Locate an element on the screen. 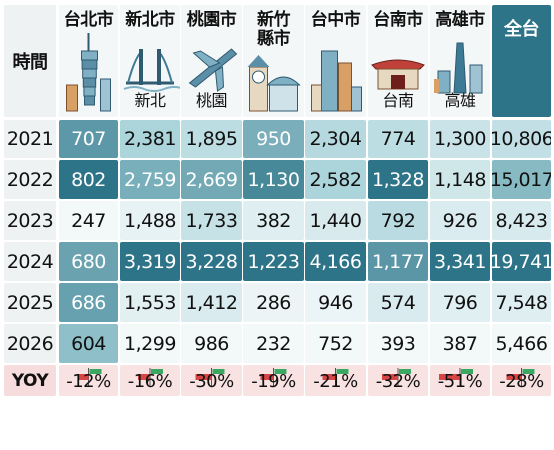  yoy-cell: -30% is located at coordinates (211, 380).